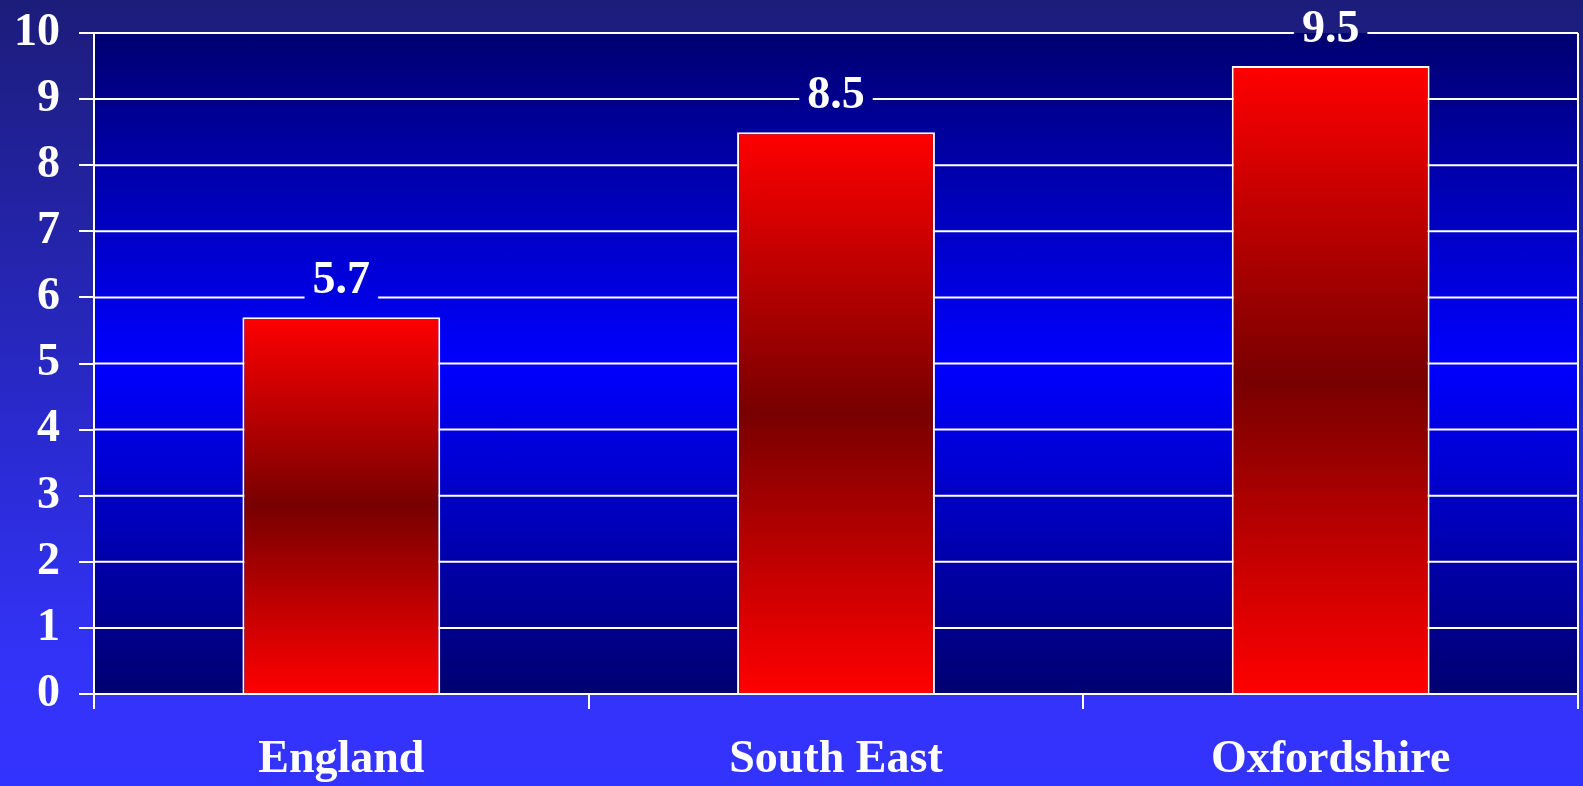 Image resolution: width=1583 pixels, height=786 pixels. What do you see at coordinates (836, 93) in the screenshot?
I see `data-label: 8.5` at bounding box center [836, 93].